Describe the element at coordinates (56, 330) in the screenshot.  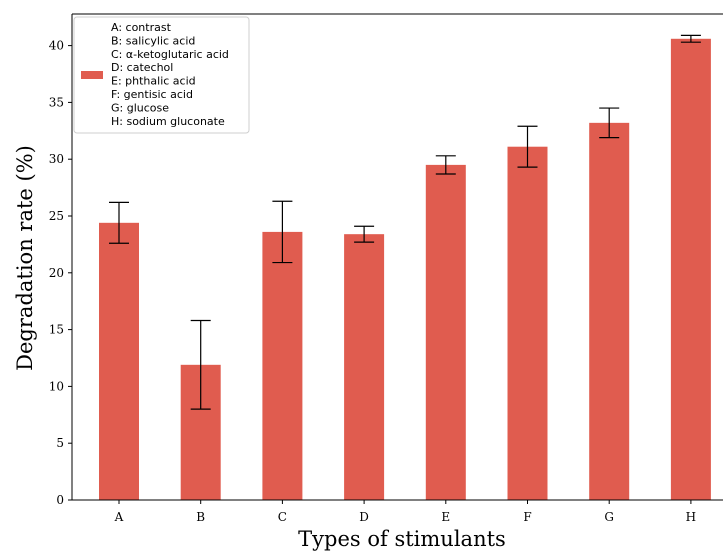
I see `y-tick-label-15: 15` at that location.